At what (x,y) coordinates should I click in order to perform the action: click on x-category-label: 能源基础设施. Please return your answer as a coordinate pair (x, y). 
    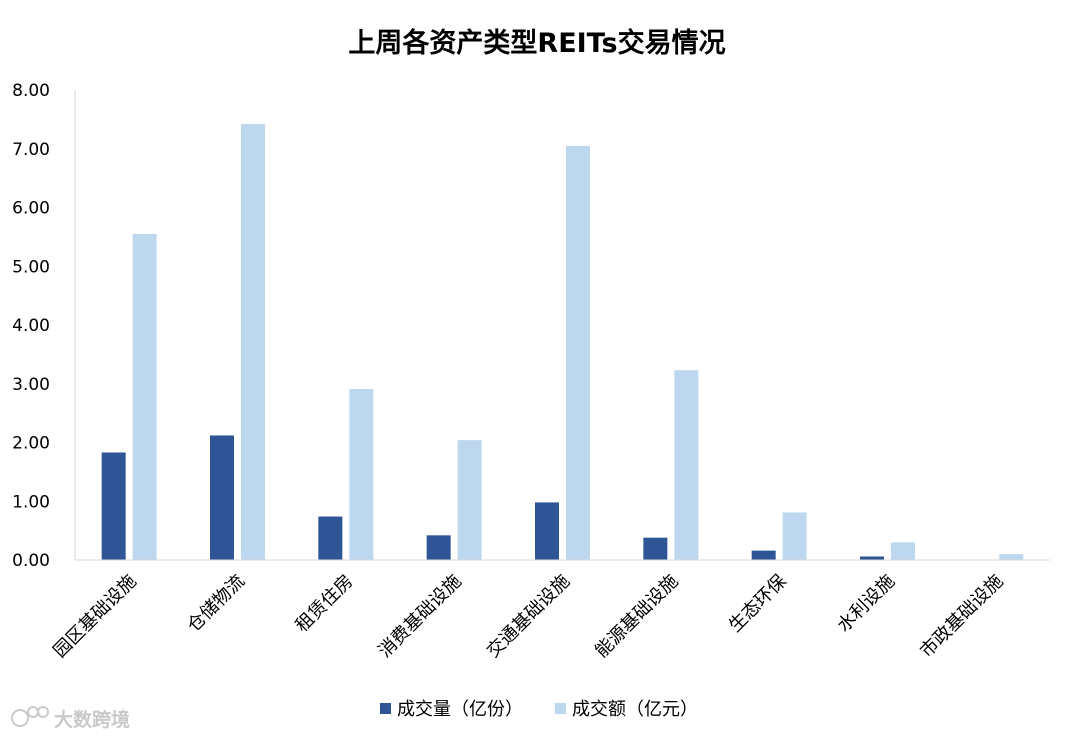
    Looking at the image, I should click on (636, 616).